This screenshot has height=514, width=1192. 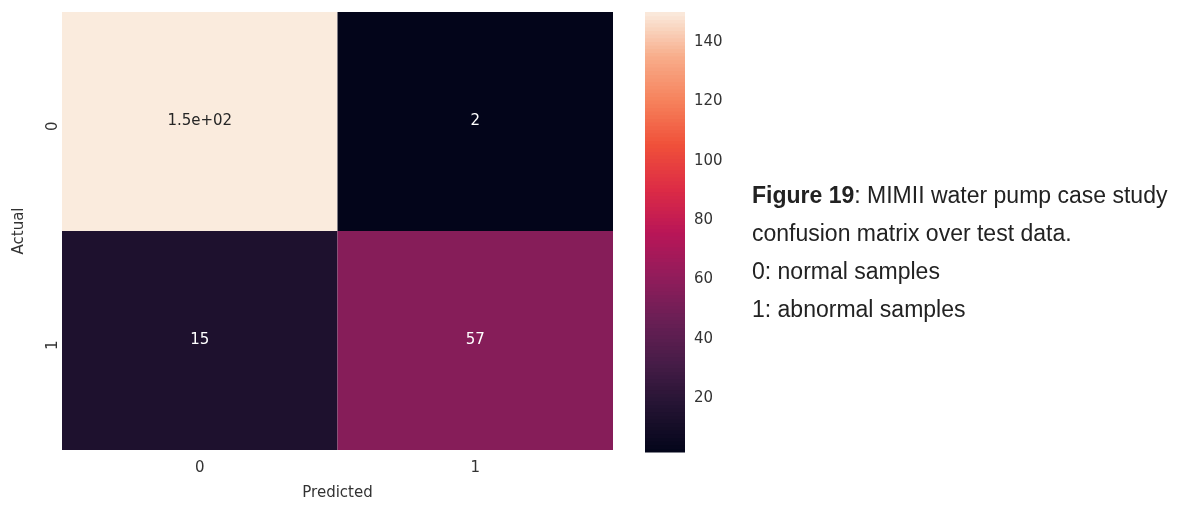 I want to click on data-label: 15, so click(x=200, y=339).